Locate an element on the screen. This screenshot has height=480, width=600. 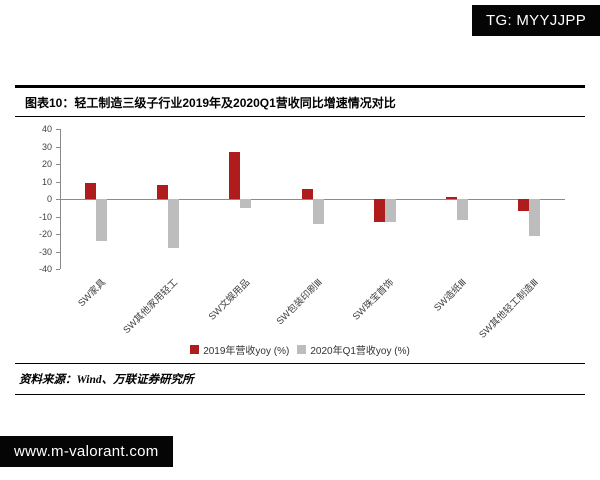
figure-title-text: 轻工制造三级子行业2019年及2020Q1营收同比增速情况对比 is located at coordinates (235, 103).